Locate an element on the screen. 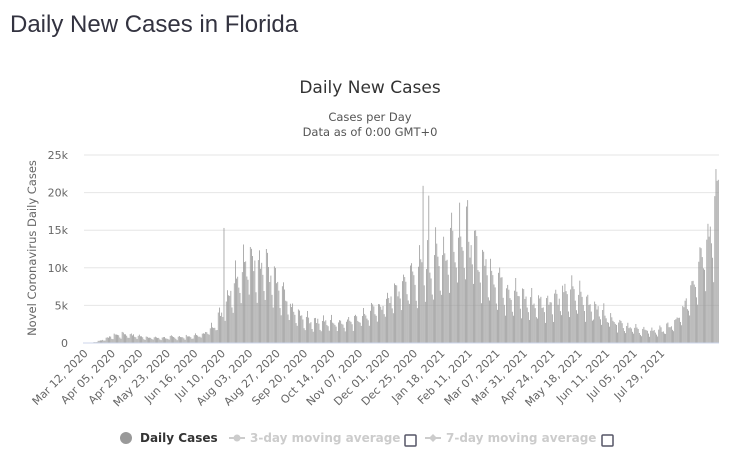 The height and width of the screenshot is (461, 735). legend-item-daily-cases: Daily Cases is located at coordinates (169, 438).